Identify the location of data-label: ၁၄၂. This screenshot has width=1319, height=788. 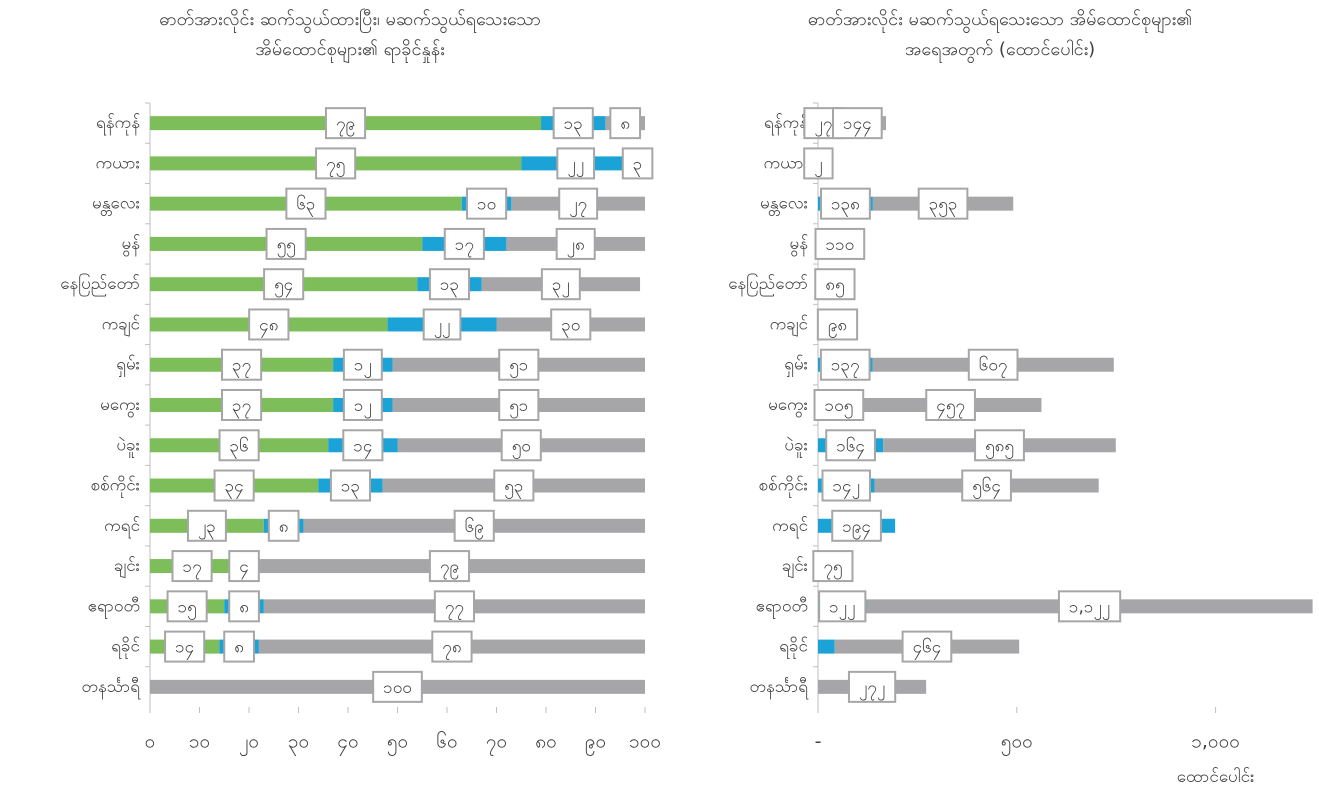
(845, 488).